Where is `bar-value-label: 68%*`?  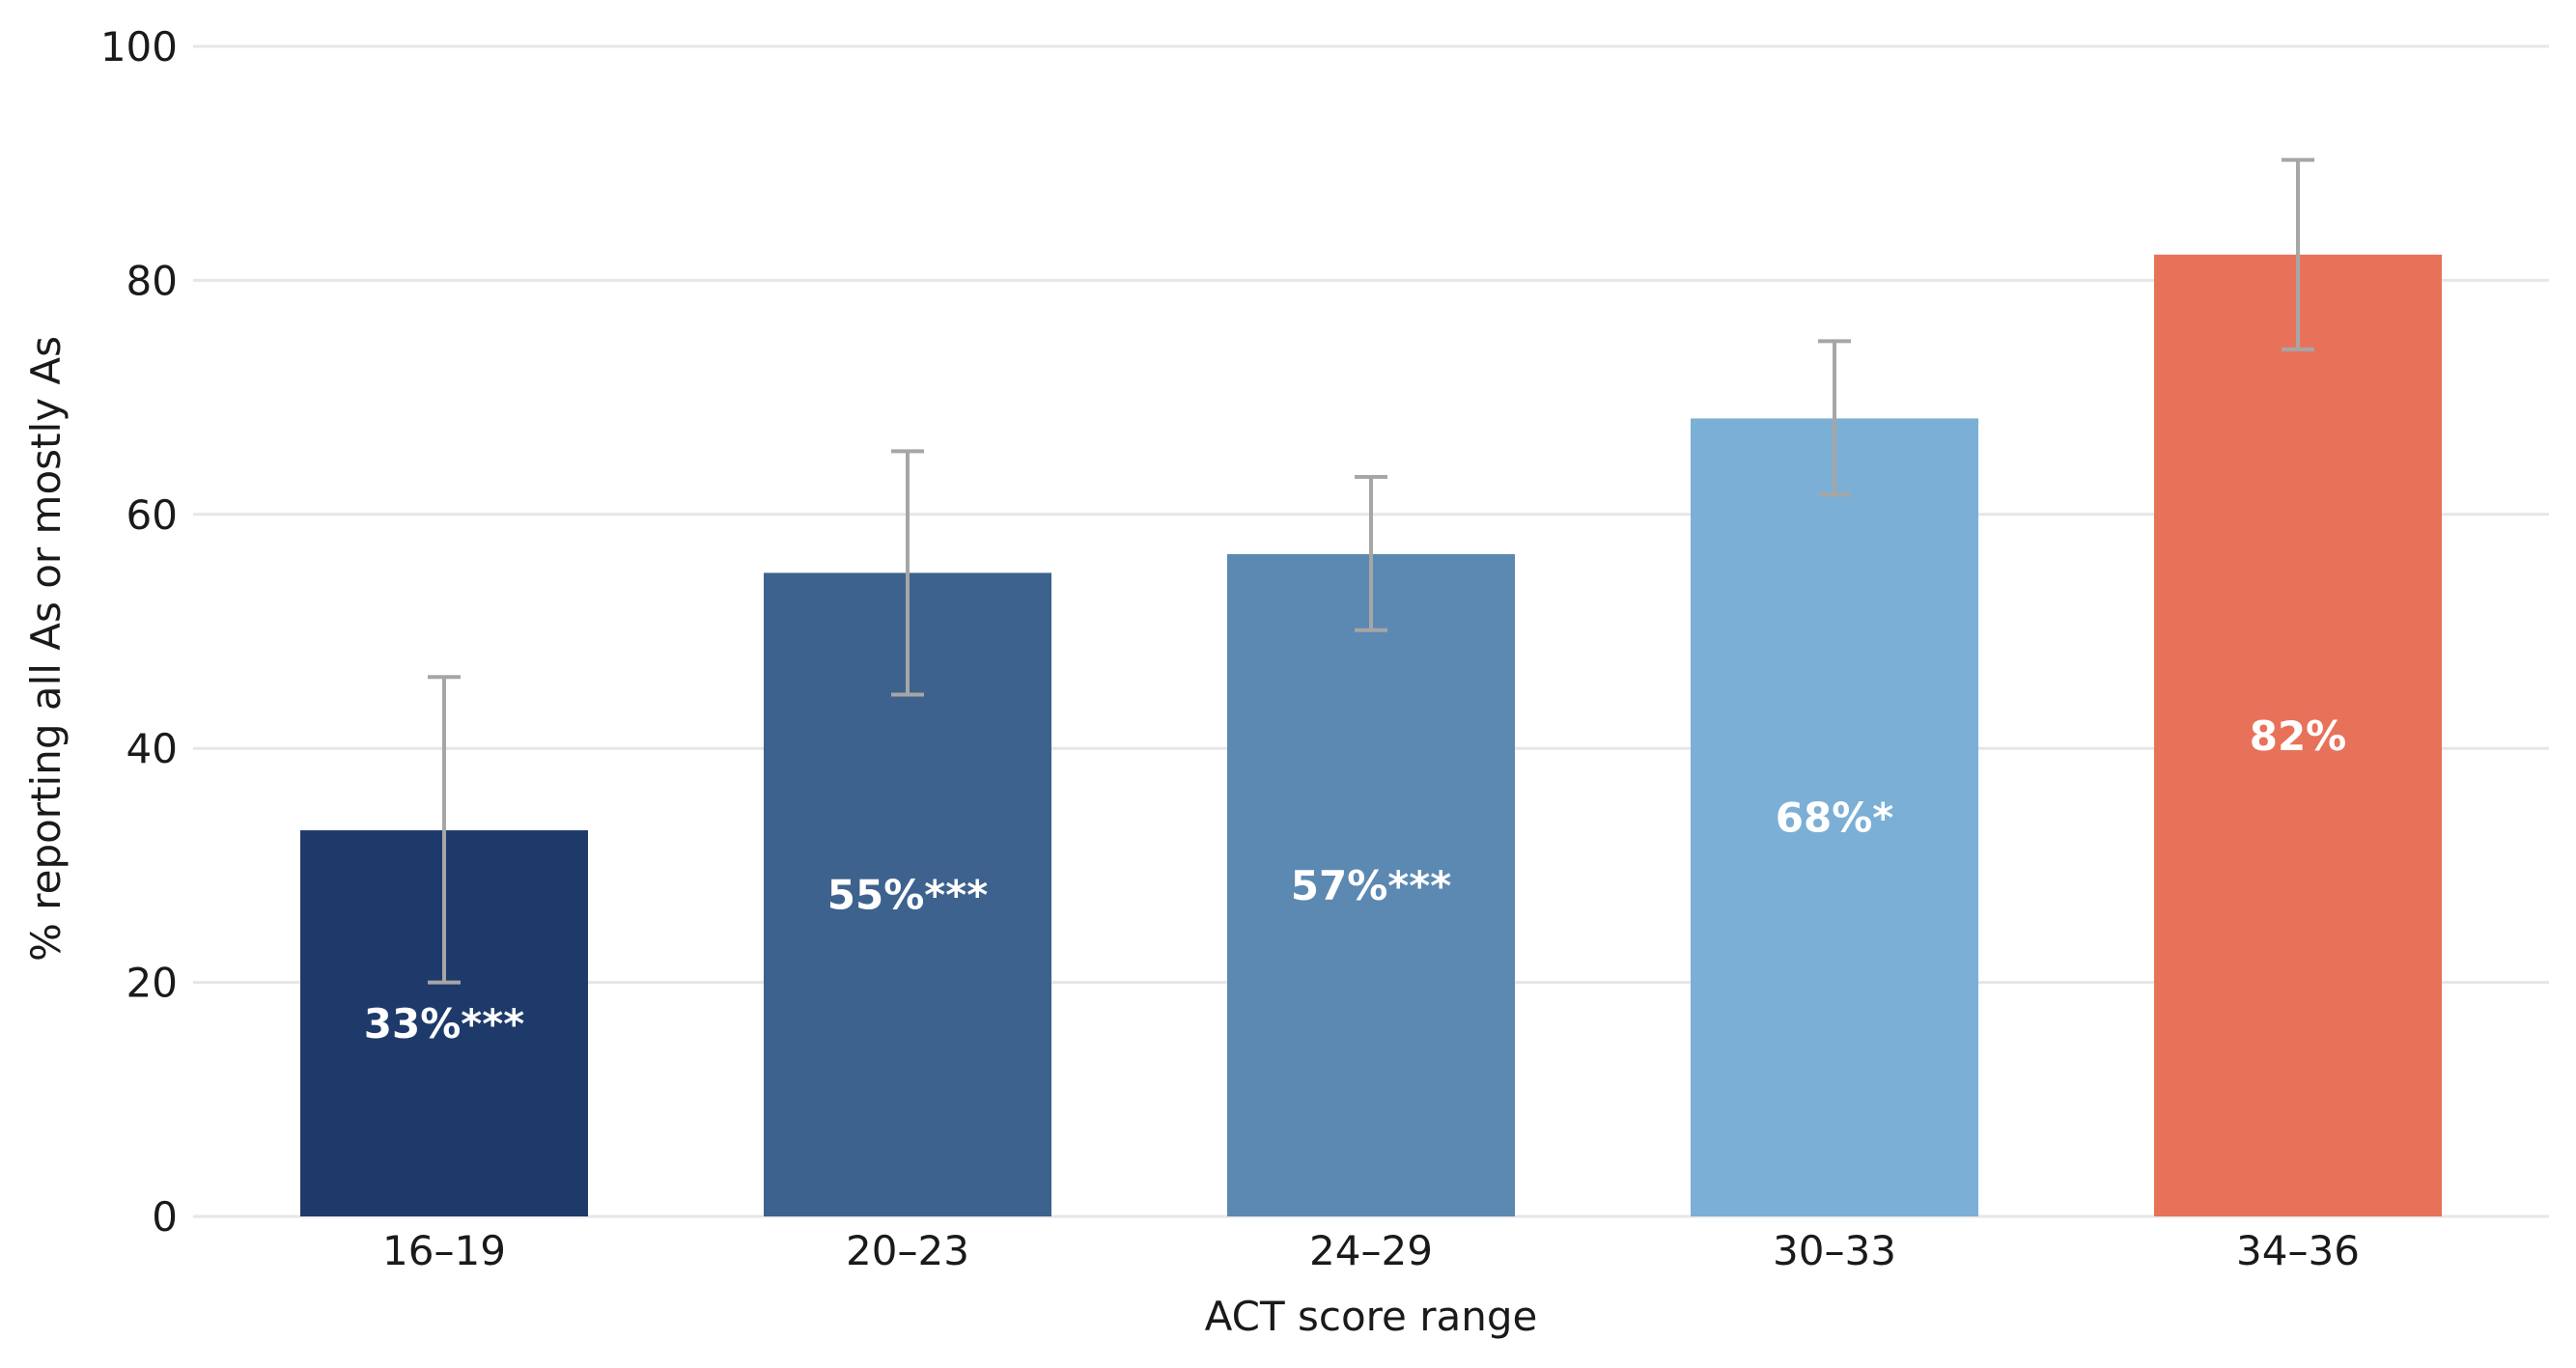 bar-value-label: 68%* is located at coordinates (1835, 818).